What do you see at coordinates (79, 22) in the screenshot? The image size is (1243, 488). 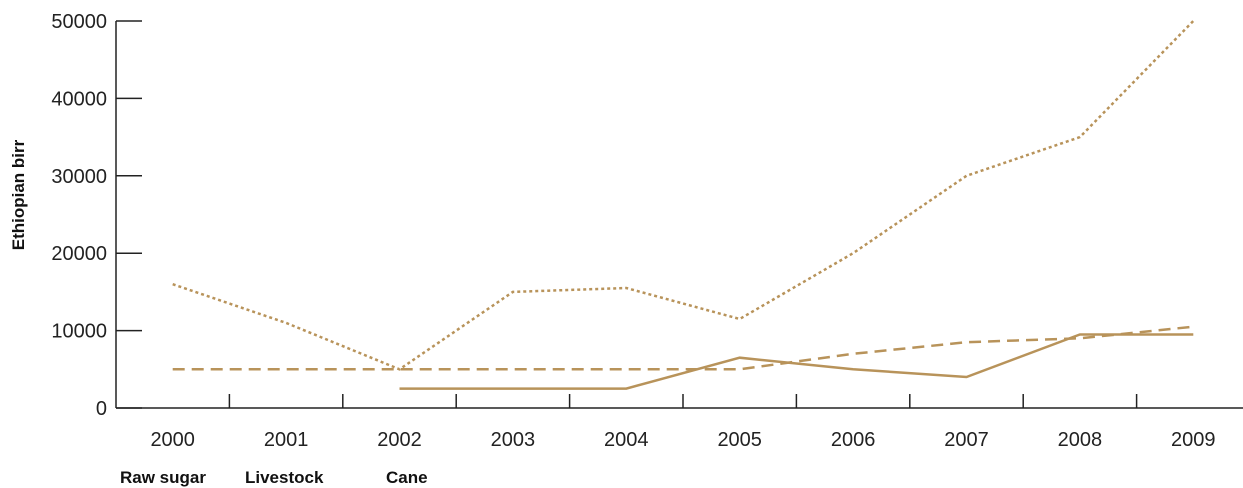 I see `y-tick-label: 50000` at bounding box center [79, 22].